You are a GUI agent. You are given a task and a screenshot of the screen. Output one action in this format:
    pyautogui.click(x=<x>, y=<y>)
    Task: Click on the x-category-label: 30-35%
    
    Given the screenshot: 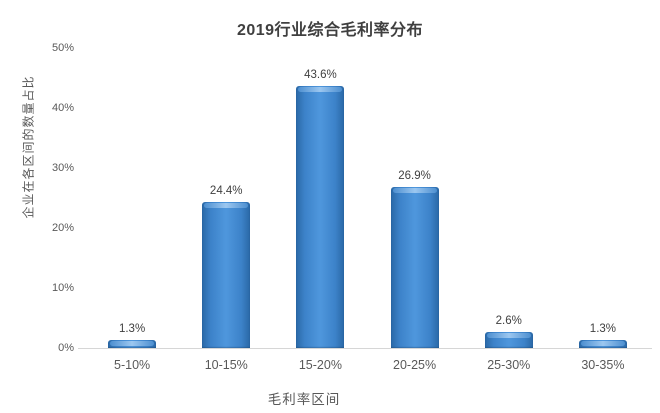 What is the action you would take?
    pyautogui.click(x=603, y=365)
    